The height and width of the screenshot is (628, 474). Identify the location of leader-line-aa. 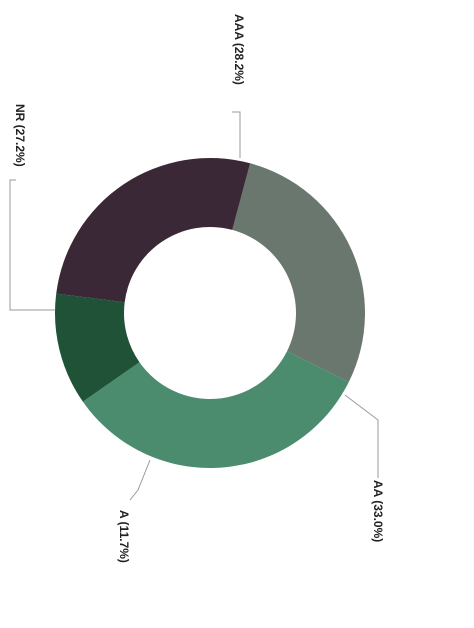
(361, 436).